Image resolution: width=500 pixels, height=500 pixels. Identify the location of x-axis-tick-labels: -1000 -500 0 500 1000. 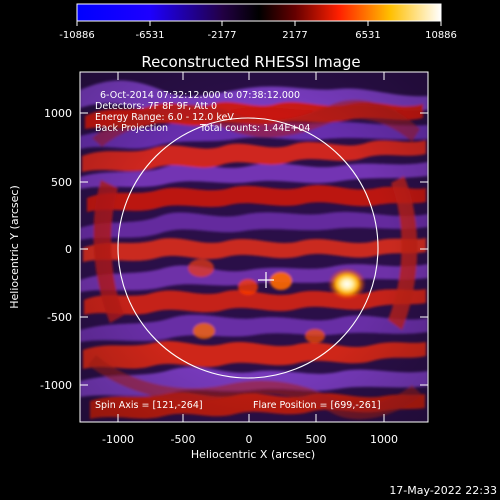
(250, 439).